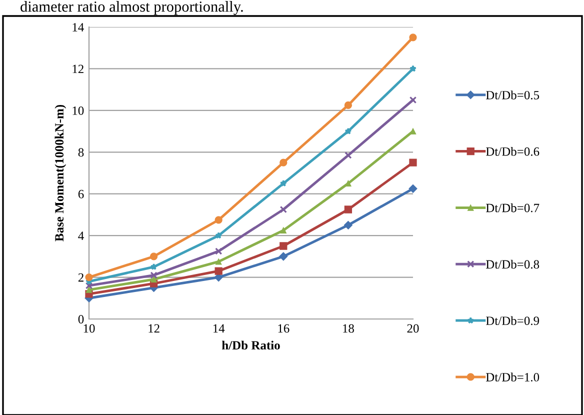  Describe the element at coordinates (81, 319) in the screenshot. I see `y-tick-label: 0` at that location.